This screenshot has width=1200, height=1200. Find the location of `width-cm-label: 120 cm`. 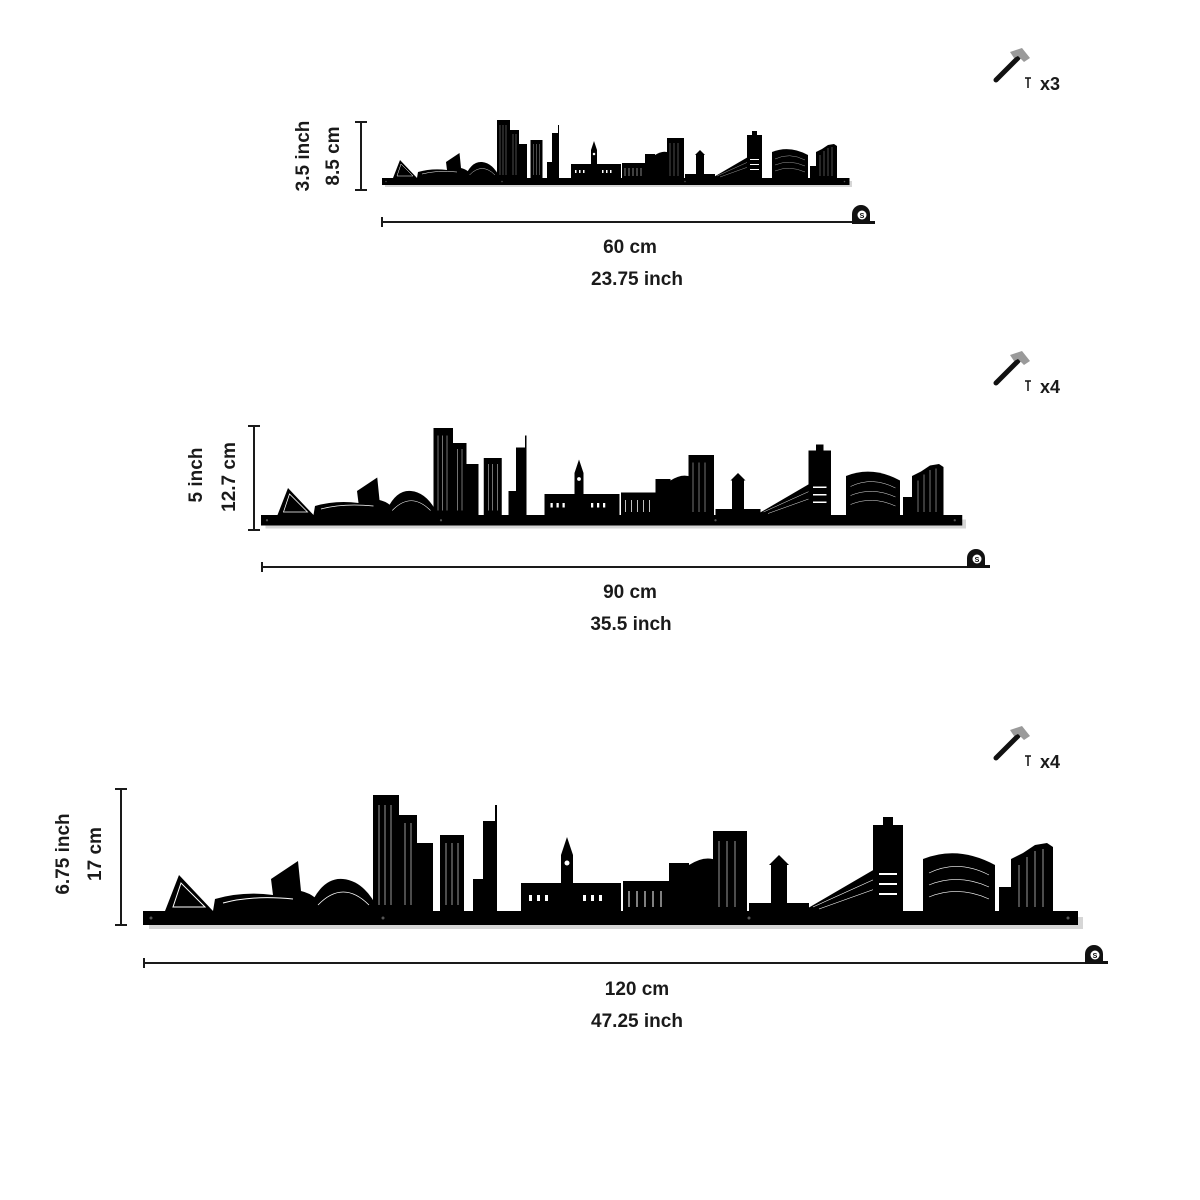

width-cm-label: 120 cm is located at coordinates (637, 989).